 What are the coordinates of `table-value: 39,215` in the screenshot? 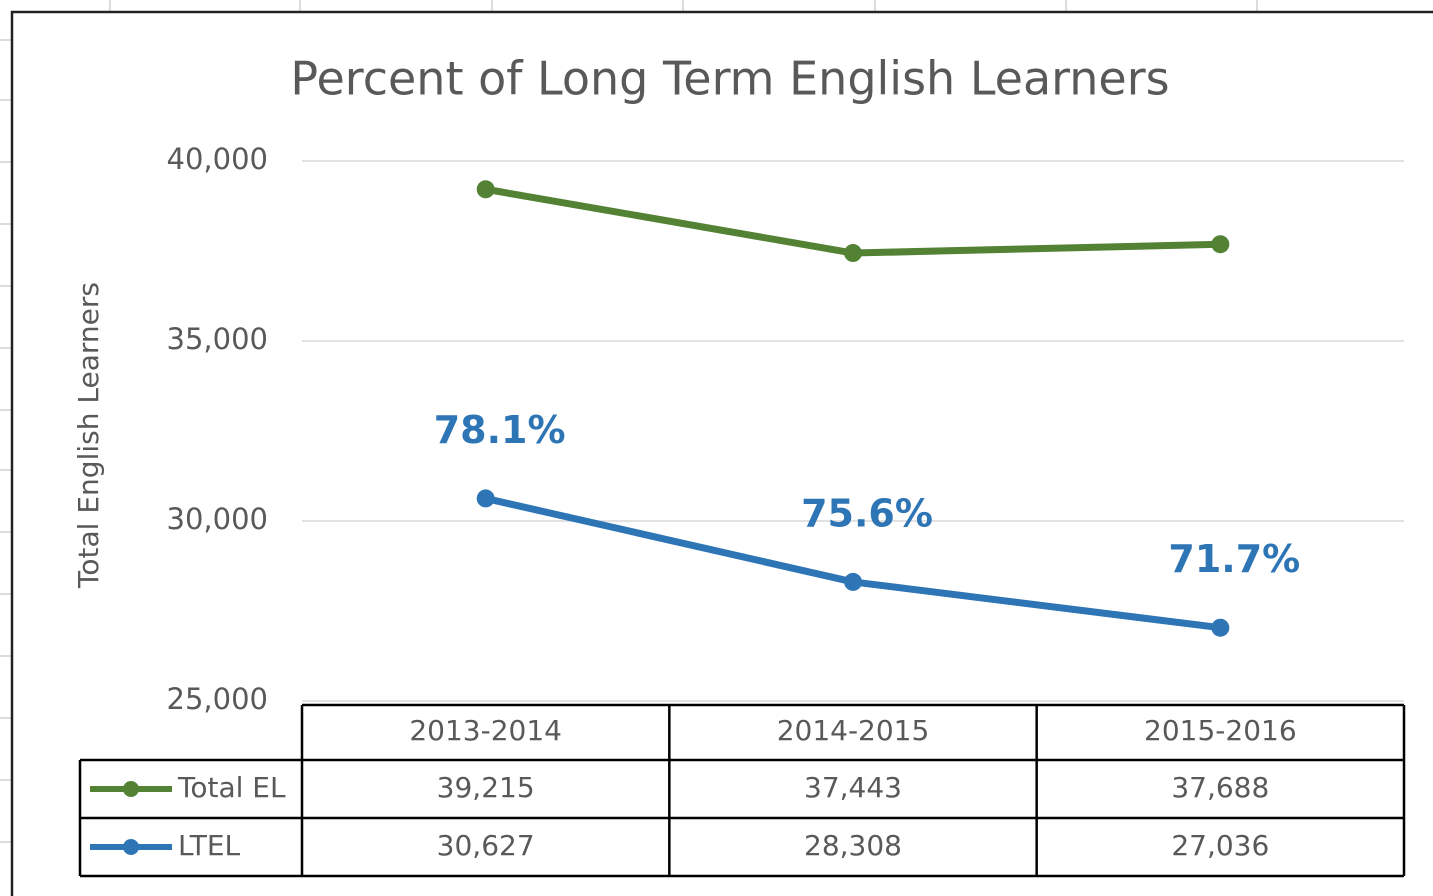 It's located at (486, 787).